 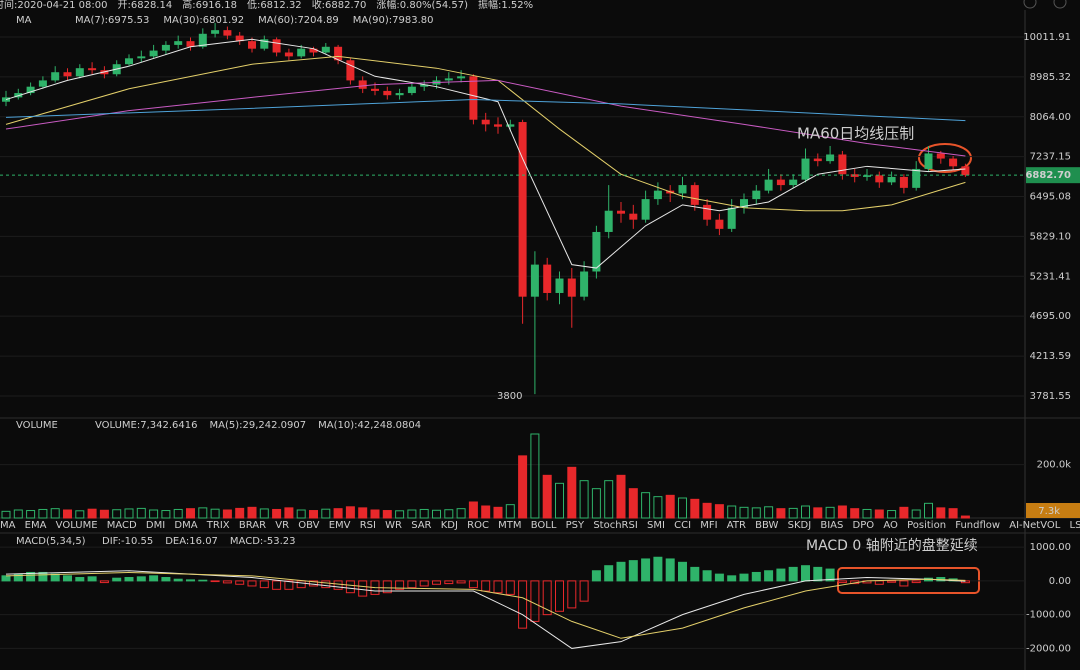 What do you see at coordinates (766, 525) in the screenshot?
I see `indicator-tab: BBW` at bounding box center [766, 525].